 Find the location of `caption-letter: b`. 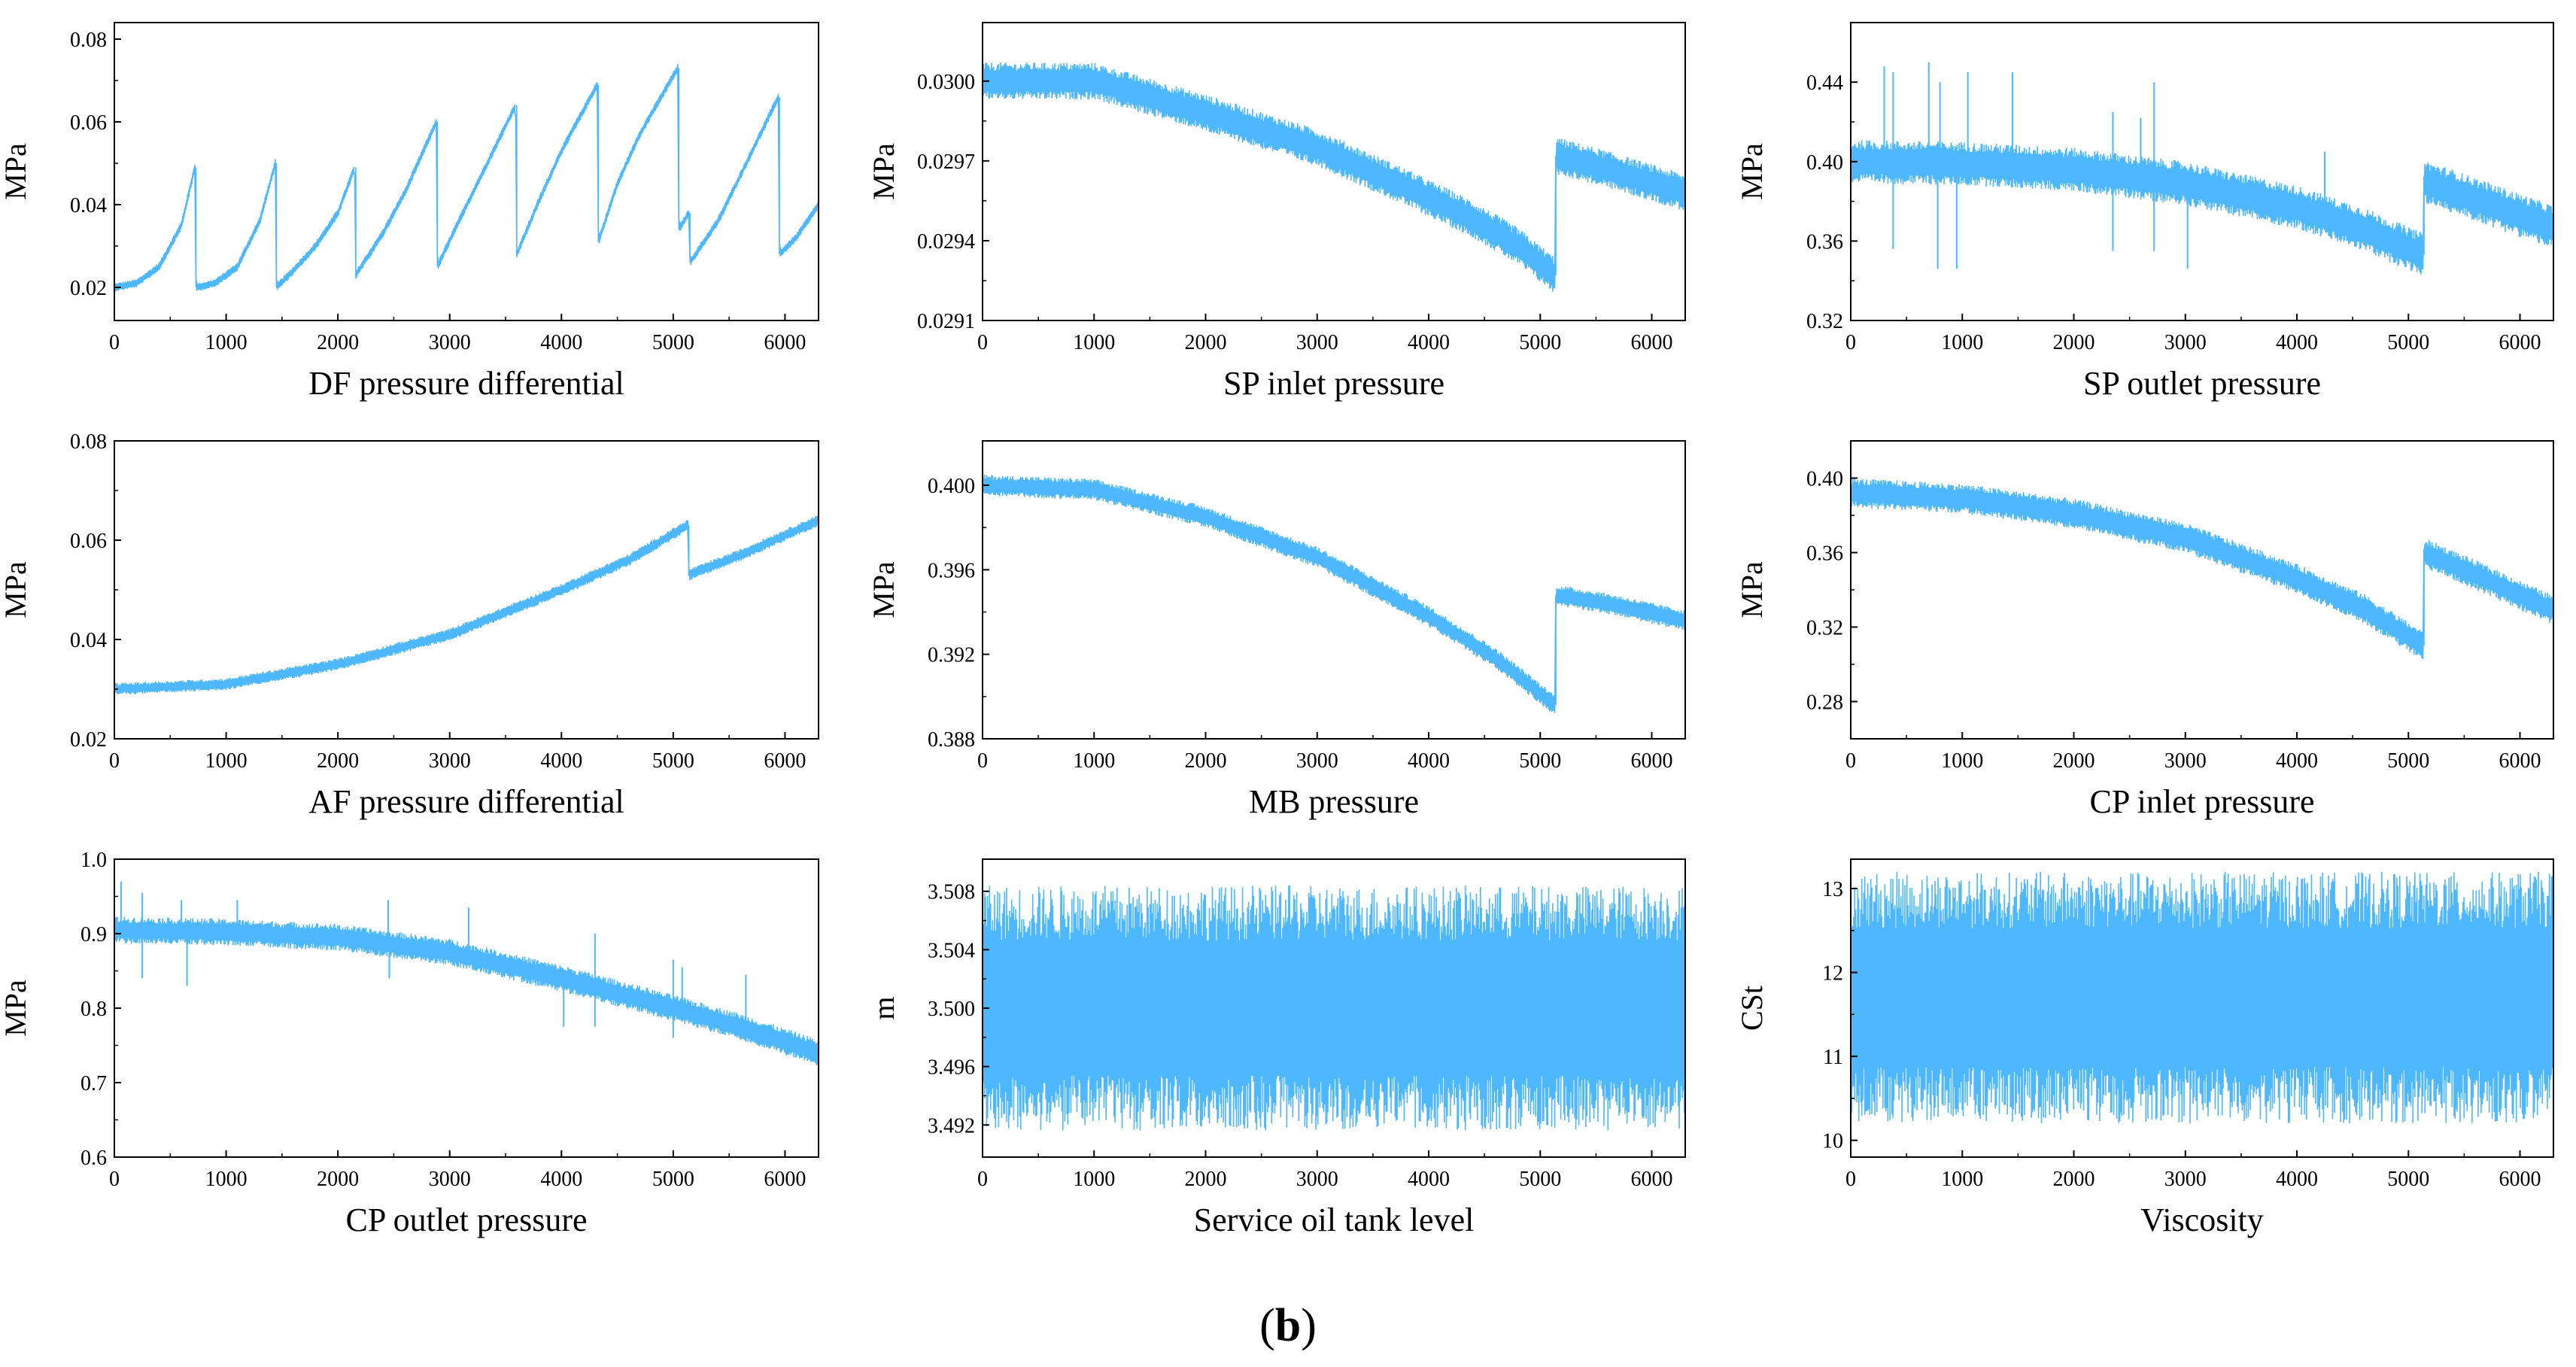

caption-letter: b is located at coordinates (1288, 1325).